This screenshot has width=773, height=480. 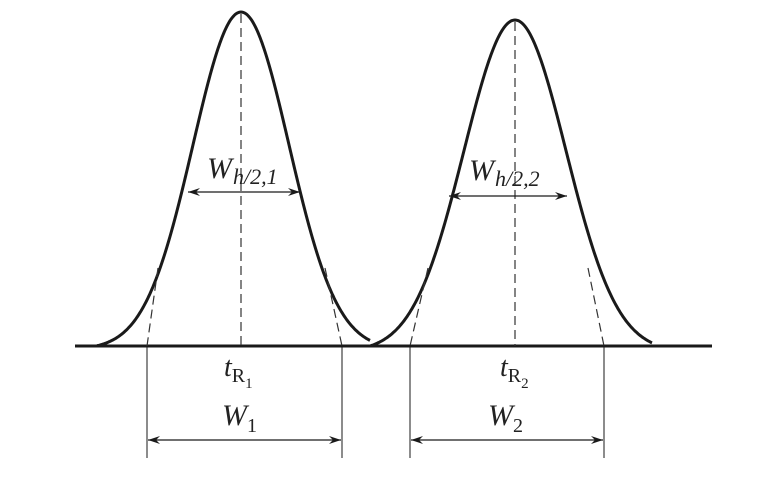 What do you see at coordinates (505, 418) in the screenshot?
I see `peak-2-width-label: W2` at bounding box center [505, 418].